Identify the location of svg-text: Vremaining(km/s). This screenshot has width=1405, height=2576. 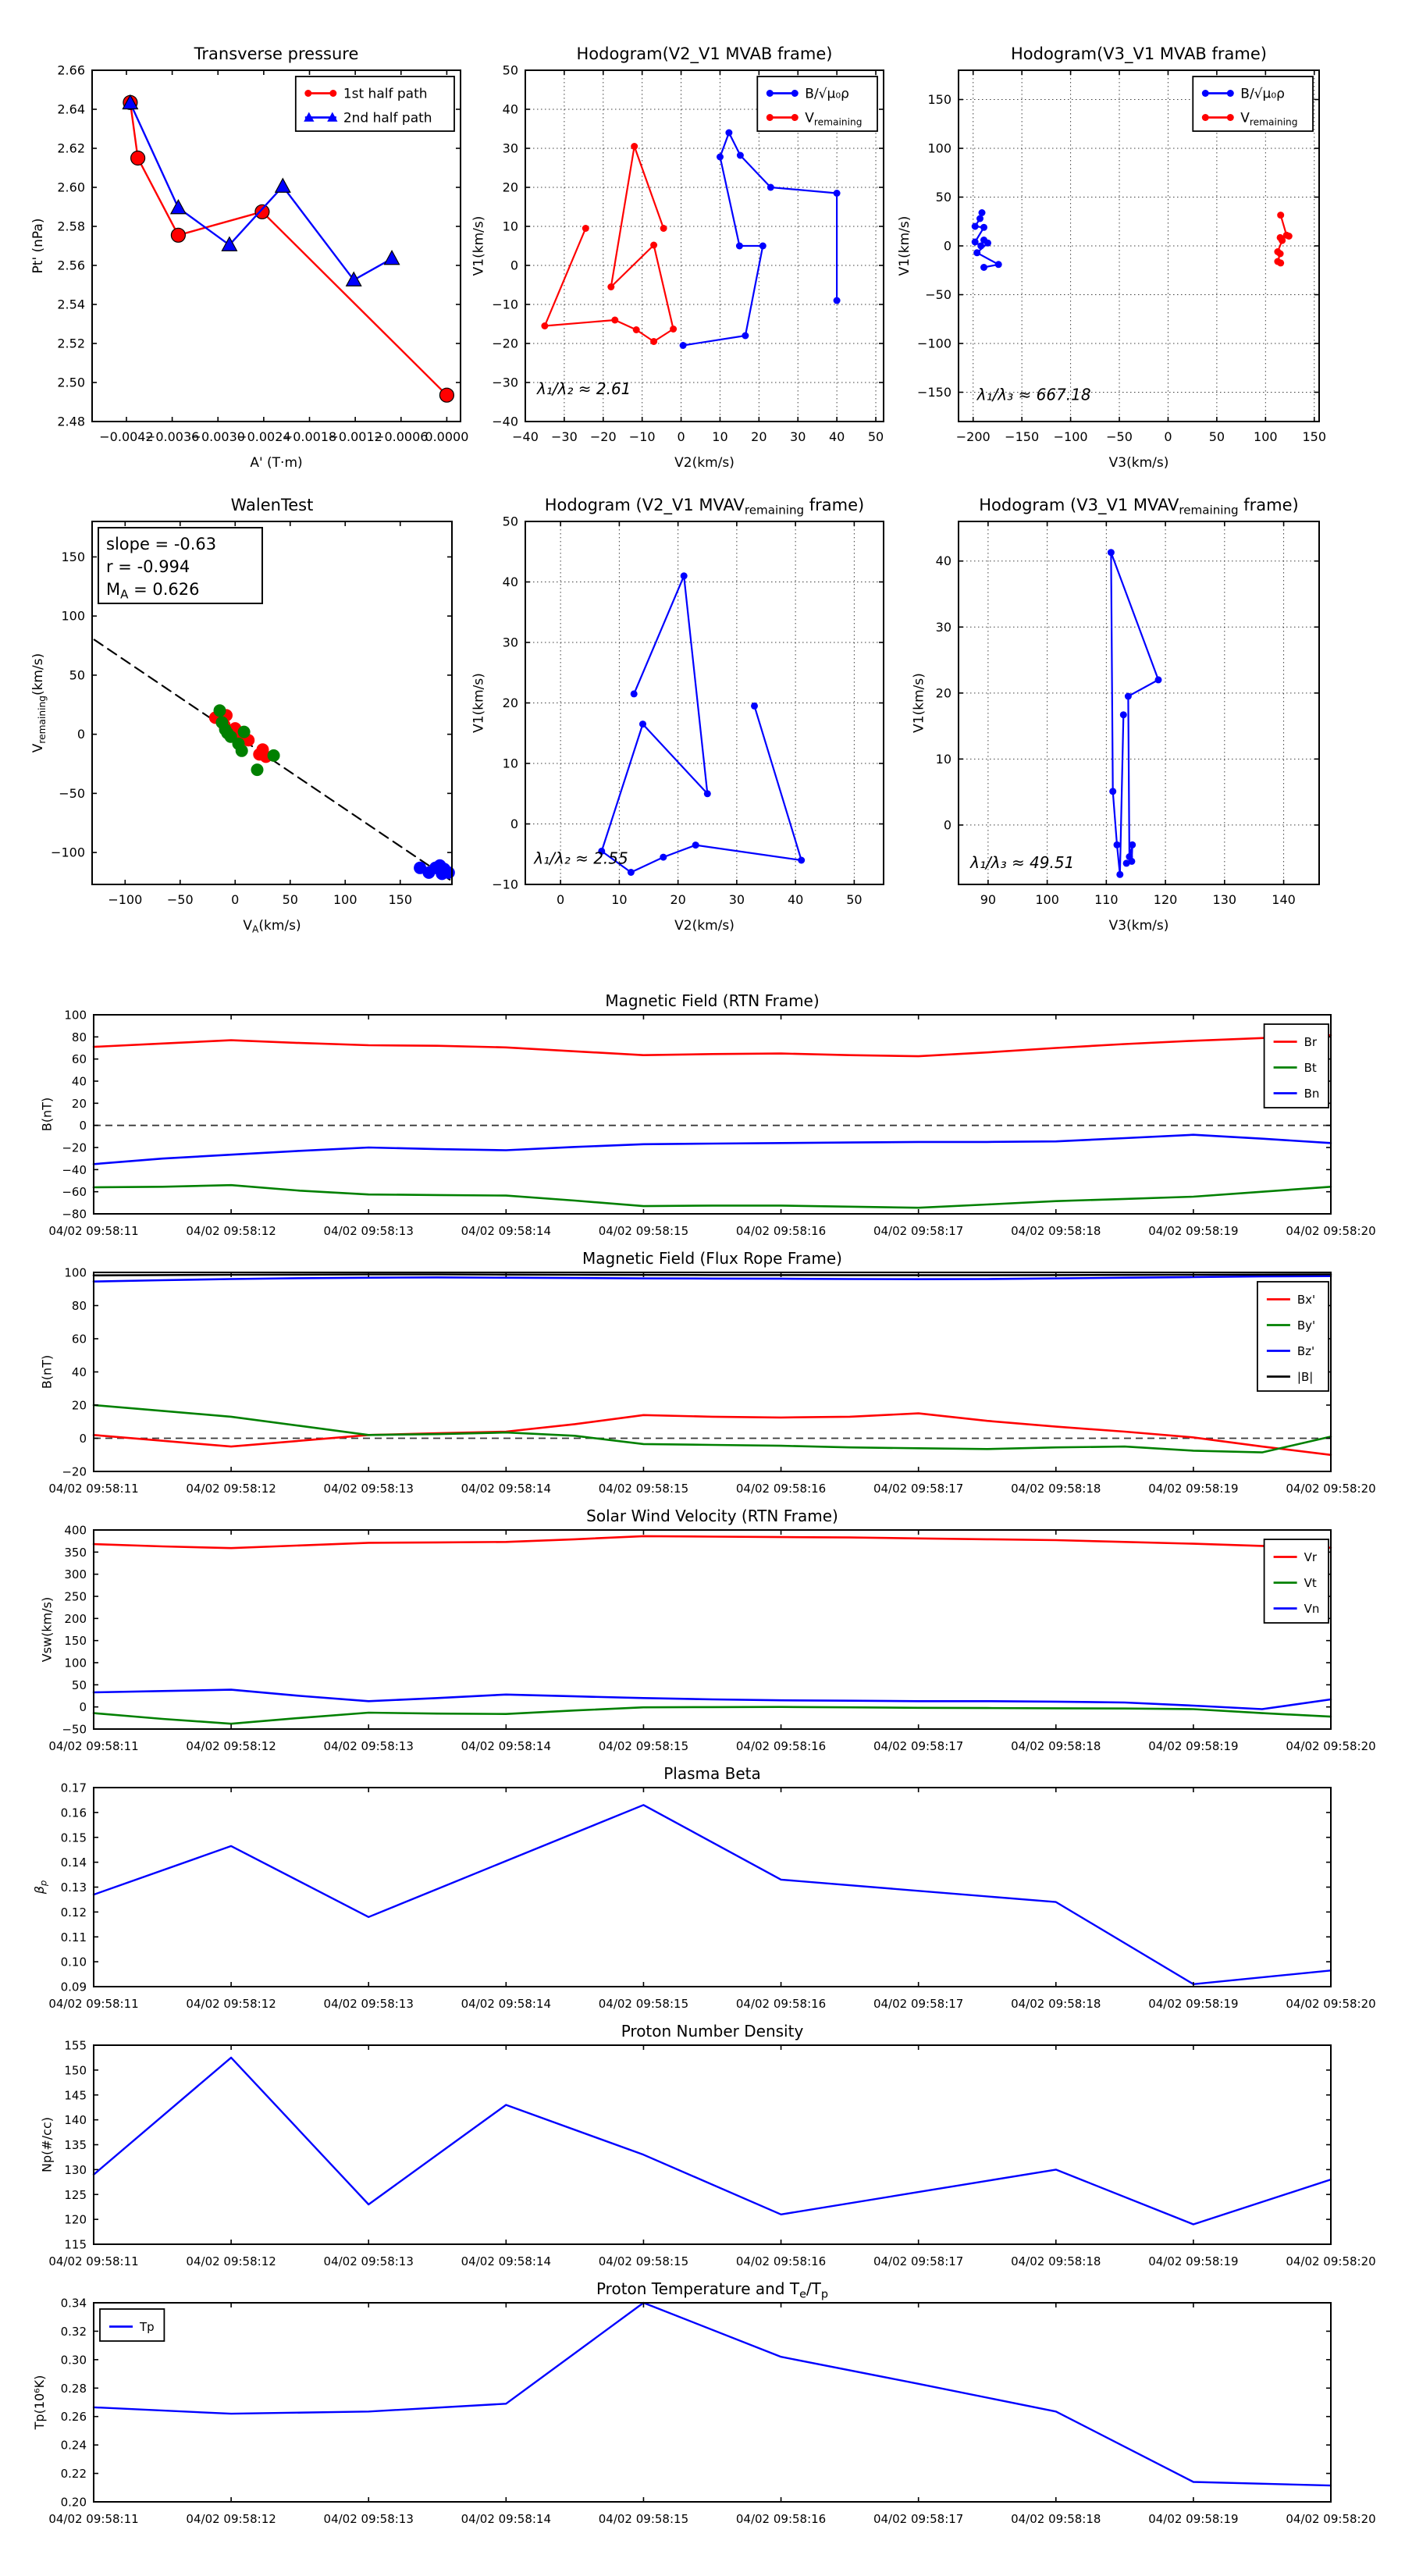
(39, 703).